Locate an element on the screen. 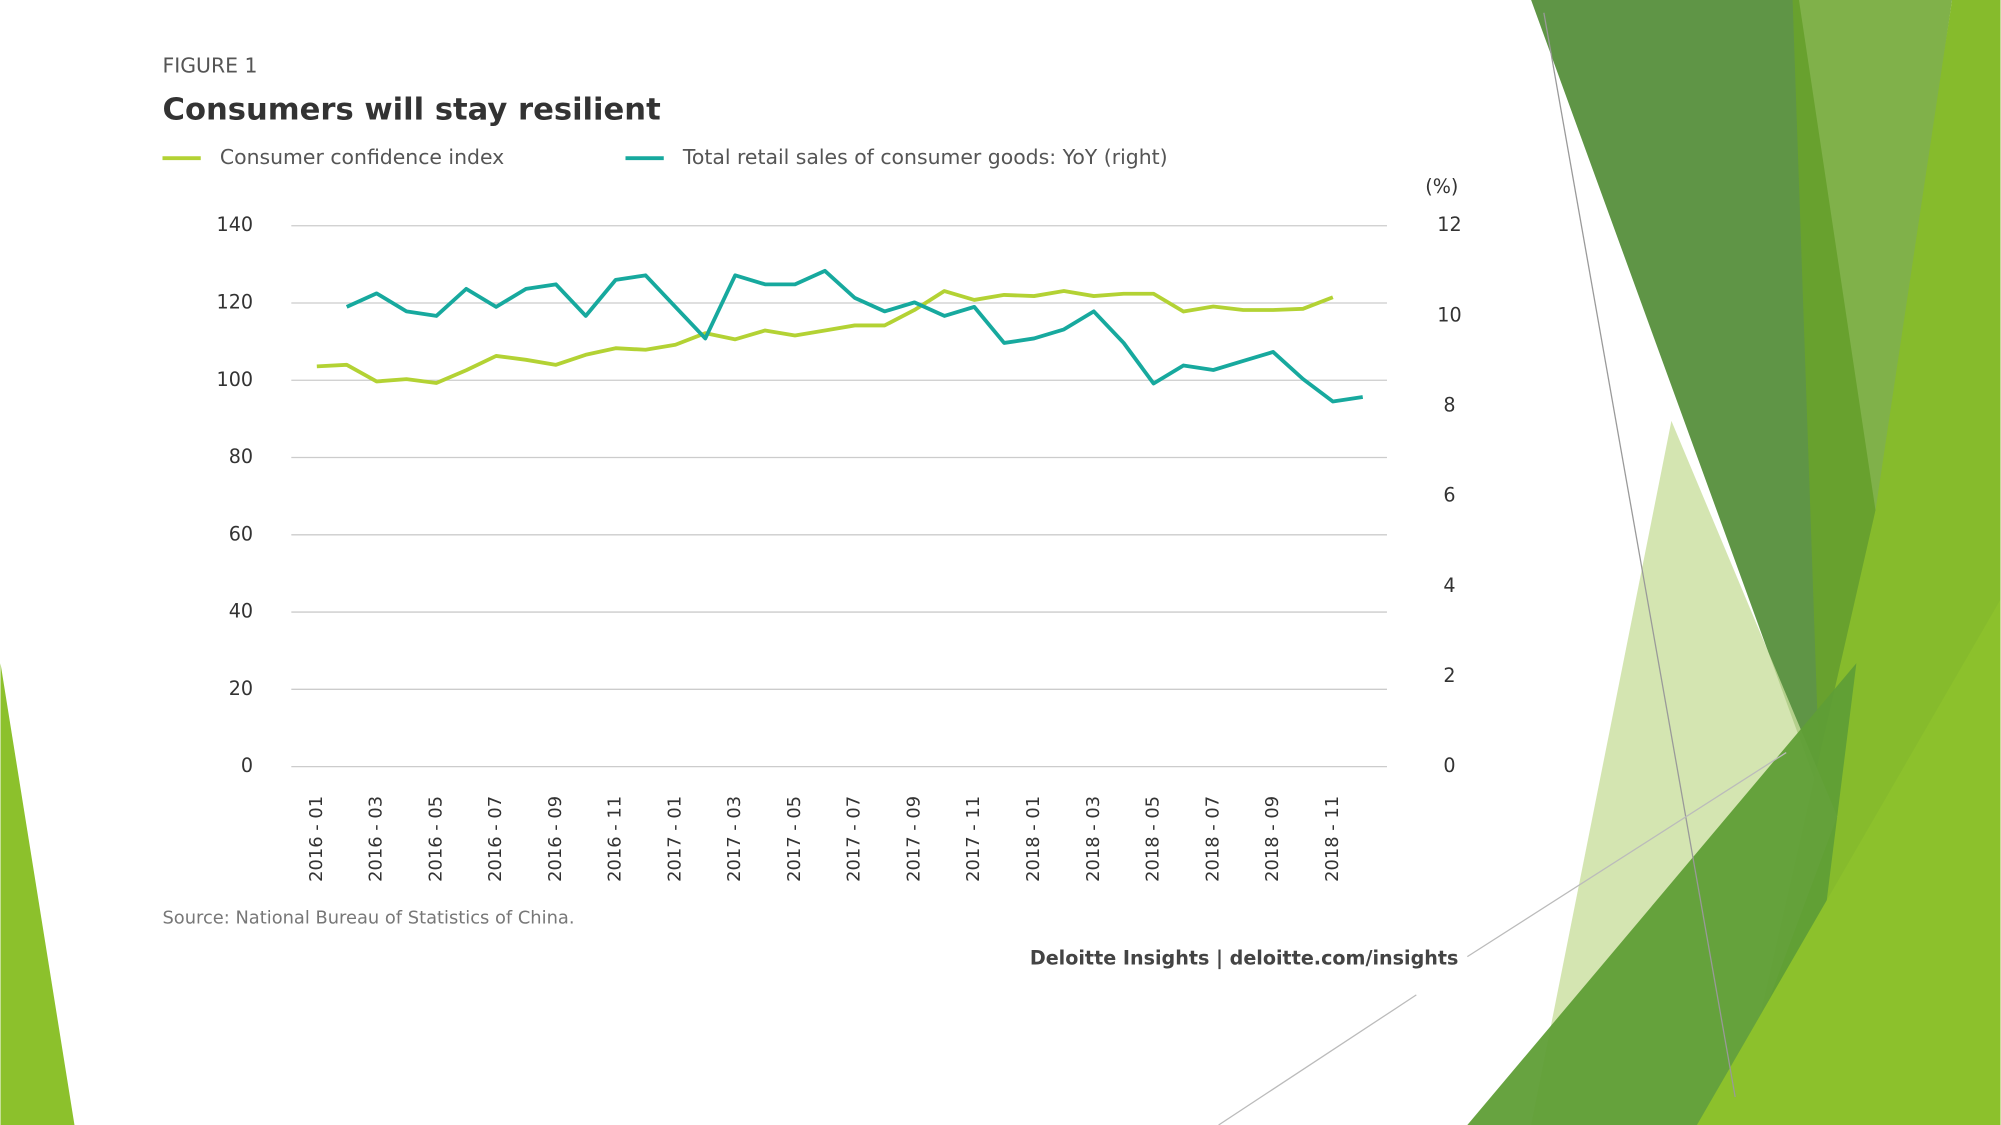 This screenshot has width=2001, height=1125. y2-tick-label: 4 is located at coordinates (1449, 585).